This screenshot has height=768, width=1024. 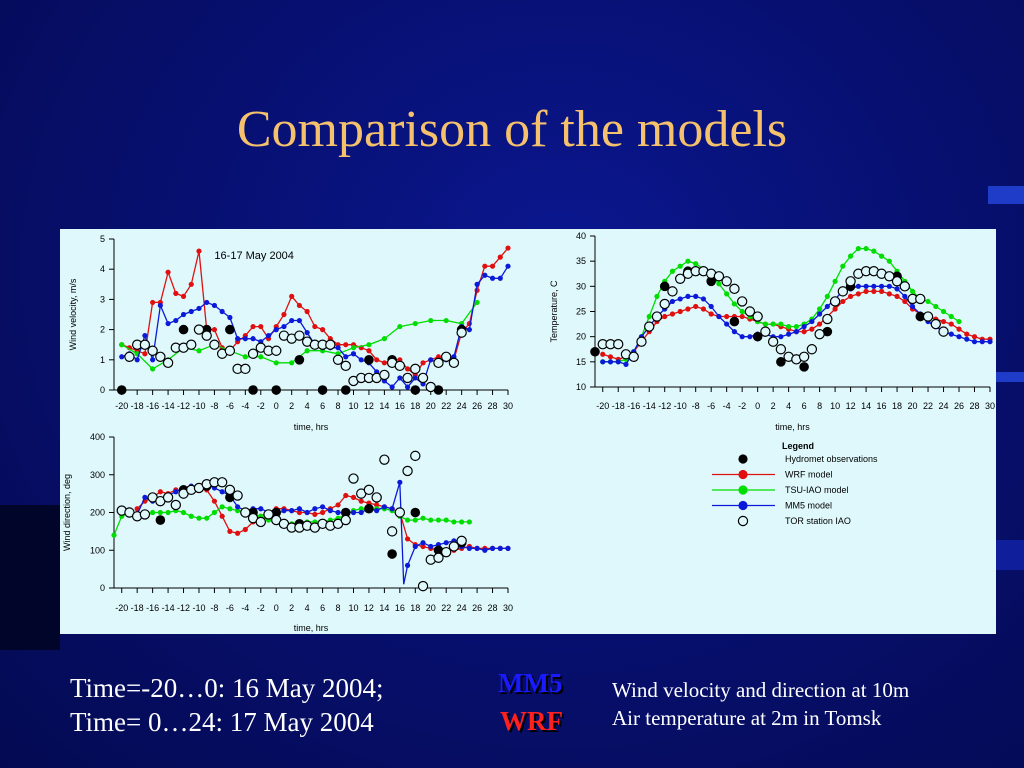 I want to click on temperature-x-tick-label: 14, so click(x=866, y=406).